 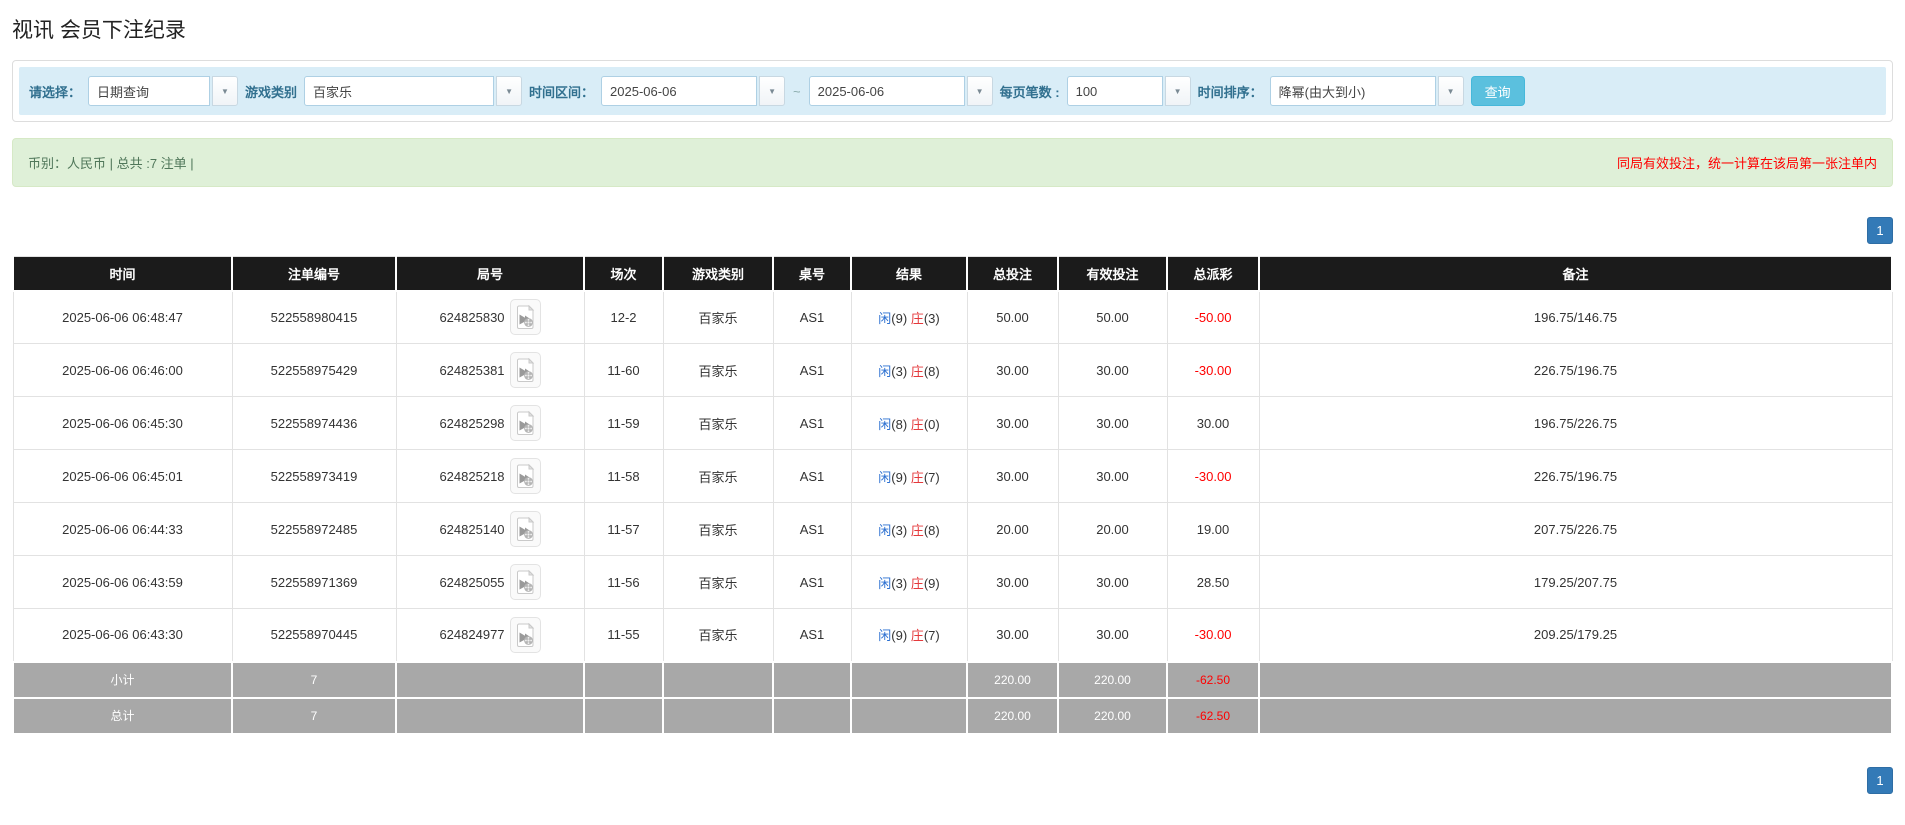 What do you see at coordinates (1213, 423) in the screenshot?
I see `cell-payout: 30.00` at bounding box center [1213, 423].